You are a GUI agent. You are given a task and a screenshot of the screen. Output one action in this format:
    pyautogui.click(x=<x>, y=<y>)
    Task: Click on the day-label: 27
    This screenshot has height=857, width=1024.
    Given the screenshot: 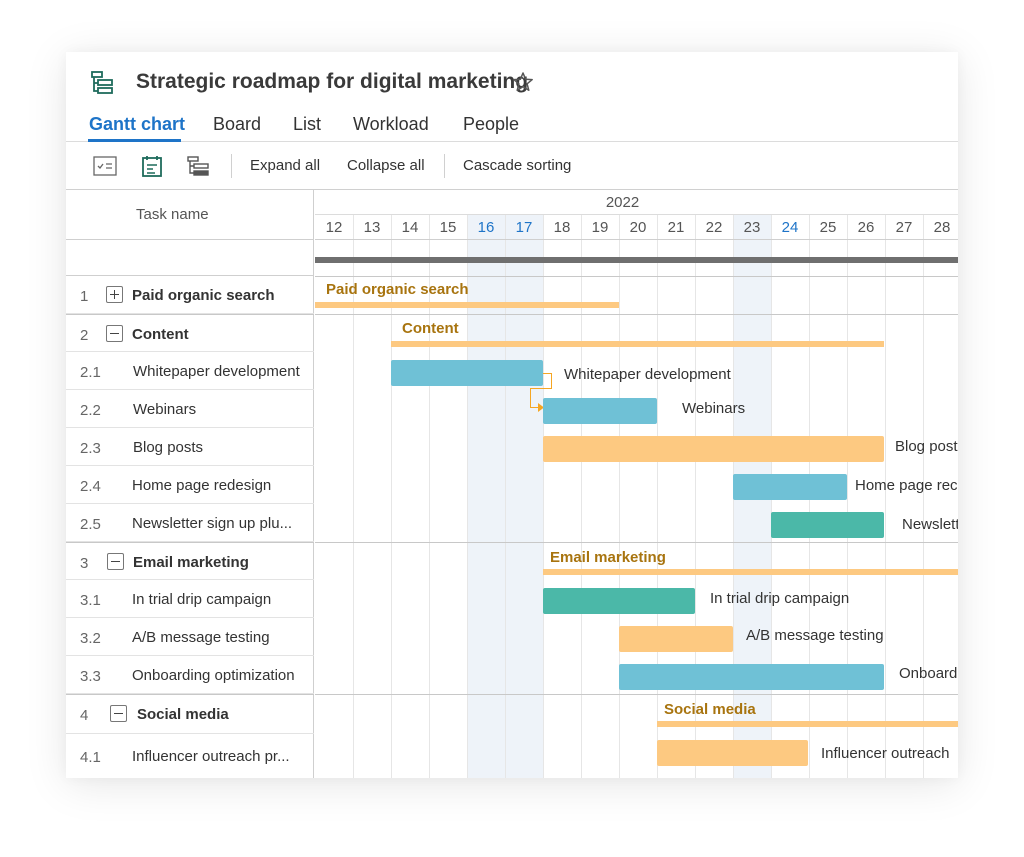 What is the action you would take?
    pyautogui.click(x=904, y=227)
    